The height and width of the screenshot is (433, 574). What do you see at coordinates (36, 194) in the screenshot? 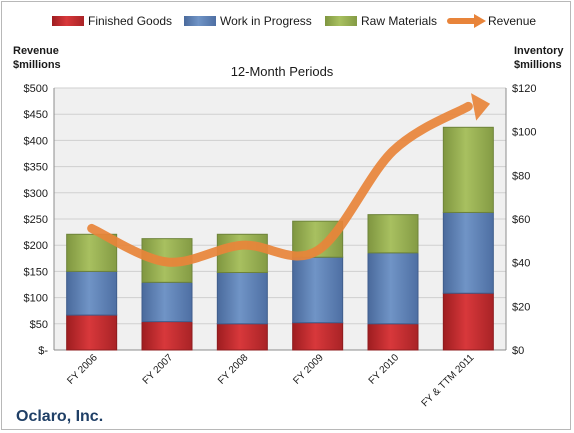
I see `left-tick-label: $300` at bounding box center [36, 194].